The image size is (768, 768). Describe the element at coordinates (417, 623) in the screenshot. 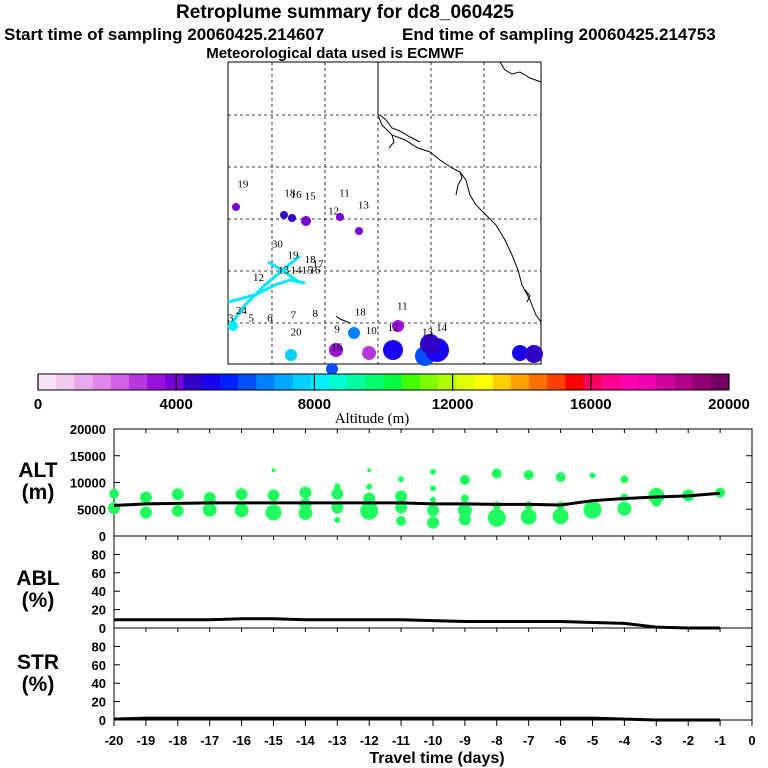

I see `abl-line` at that location.